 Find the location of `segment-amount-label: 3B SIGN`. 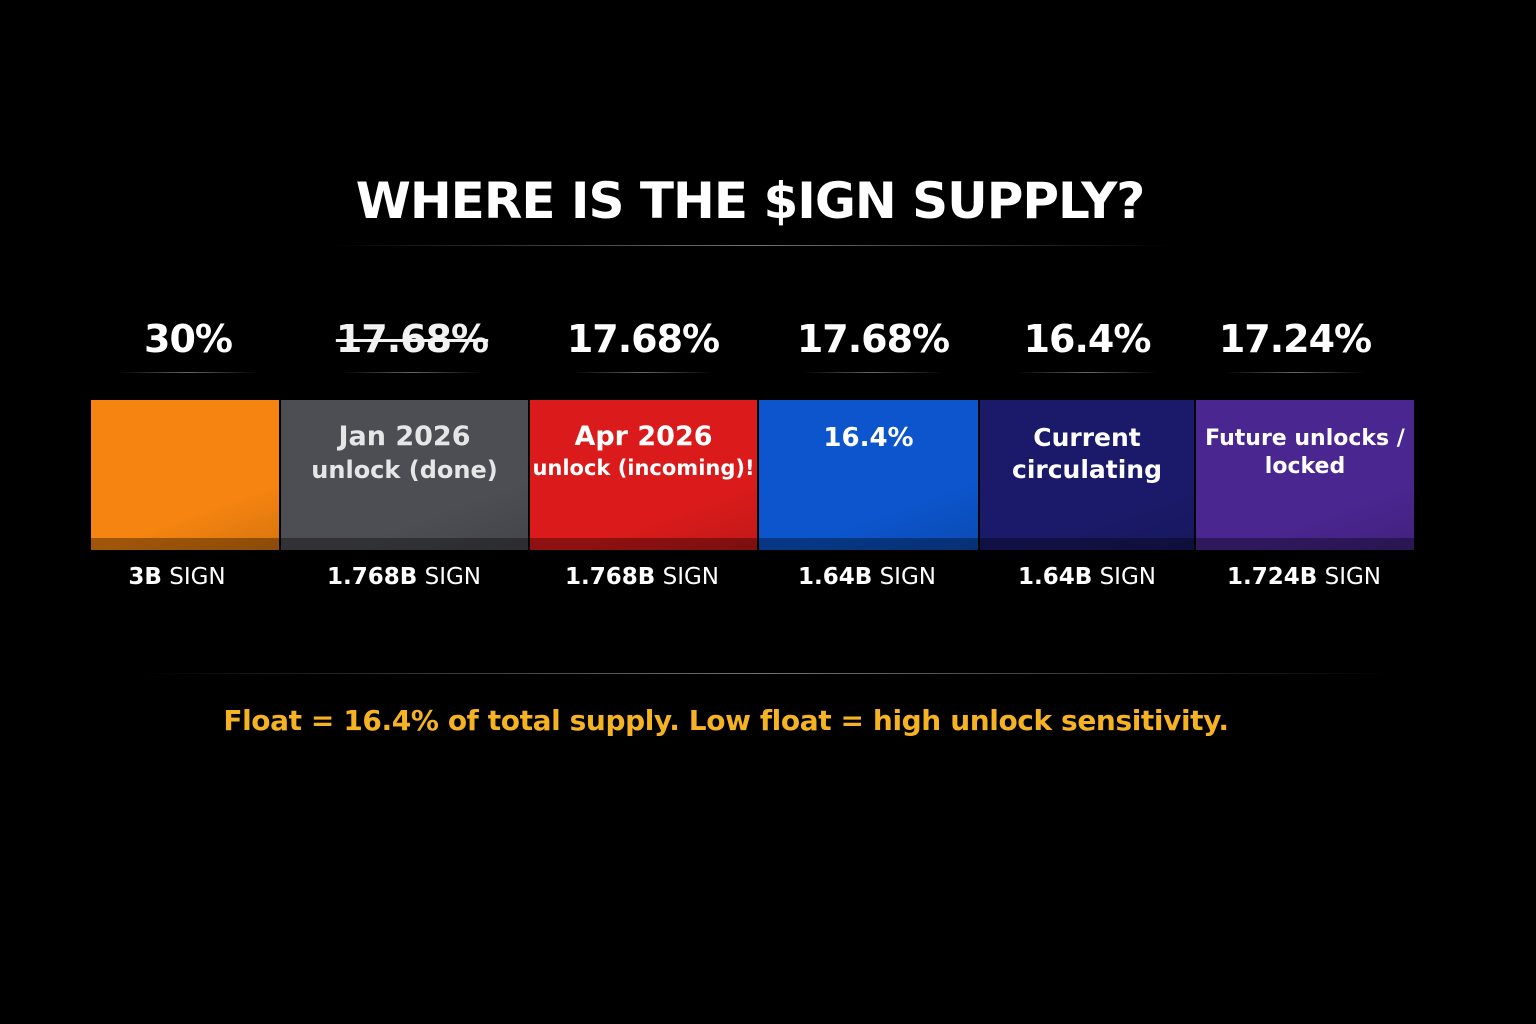

segment-amount-label: 3B SIGN is located at coordinates (176, 577).